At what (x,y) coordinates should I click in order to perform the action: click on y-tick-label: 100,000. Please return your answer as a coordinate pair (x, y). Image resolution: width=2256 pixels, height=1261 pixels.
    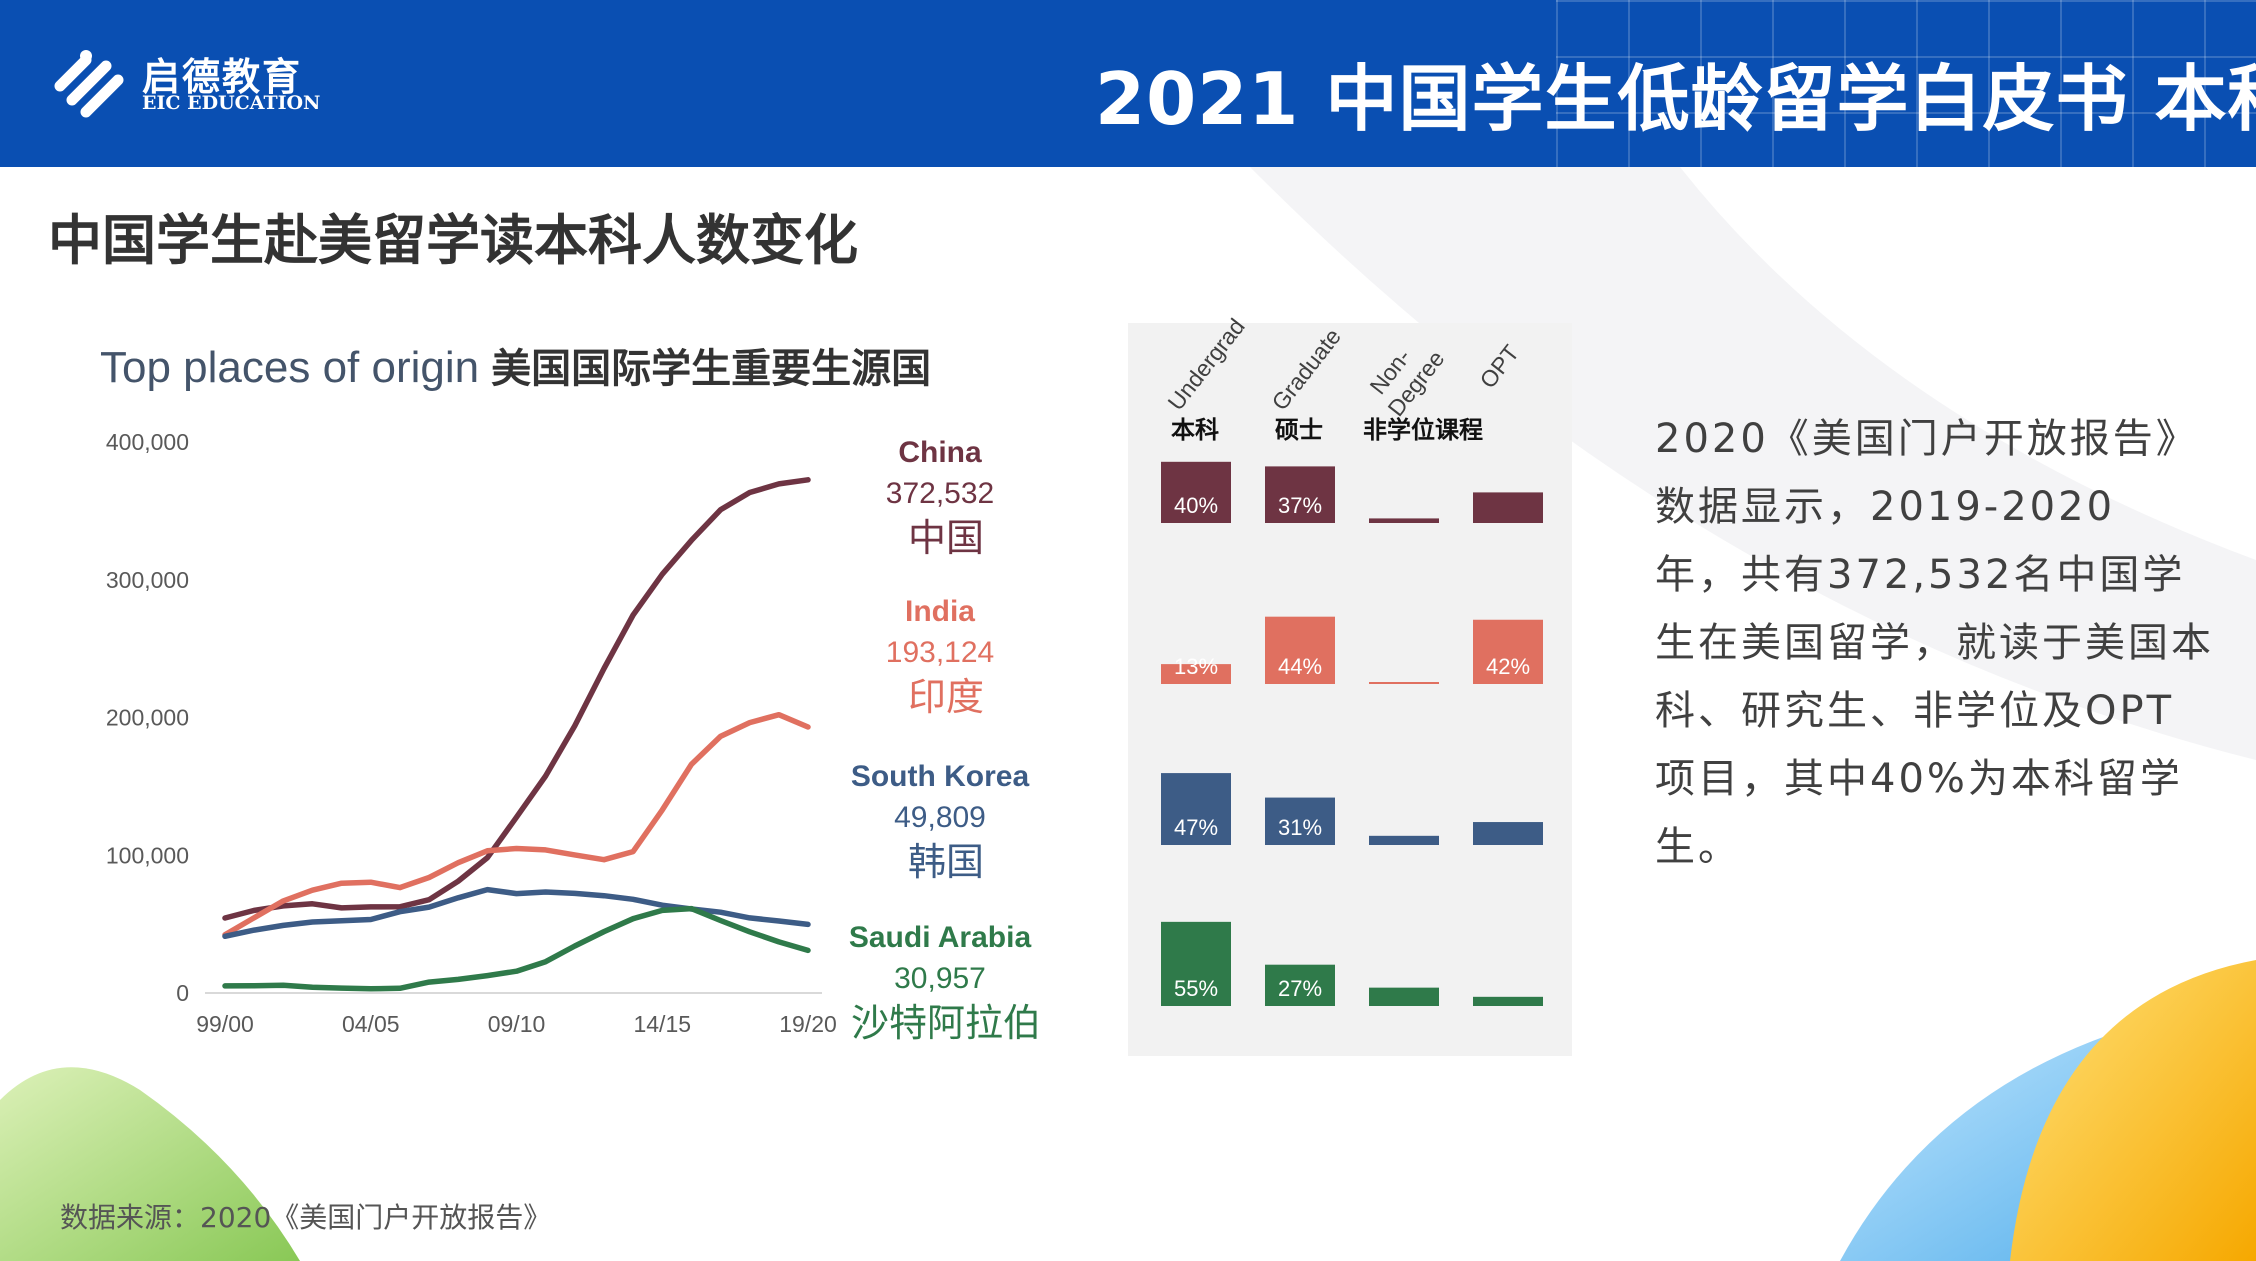
    Looking at the image, I should click on (147, 855).